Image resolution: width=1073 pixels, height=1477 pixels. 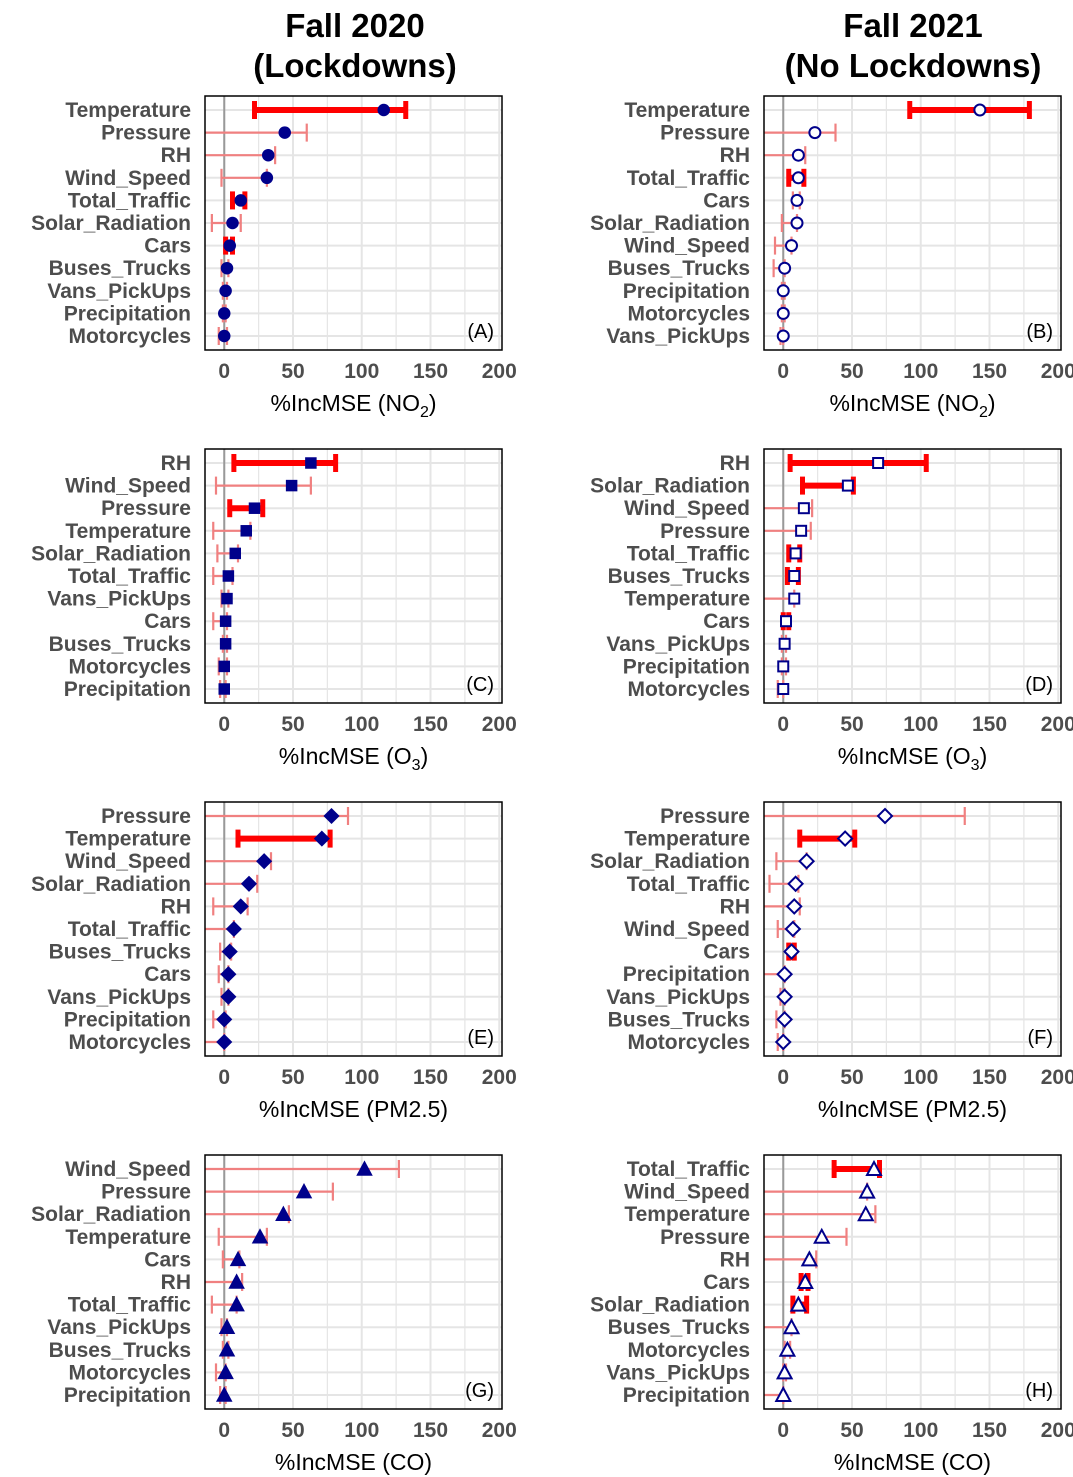 I want to click on chart7-marker-Motorcycles, so click(x=787, y=1348).